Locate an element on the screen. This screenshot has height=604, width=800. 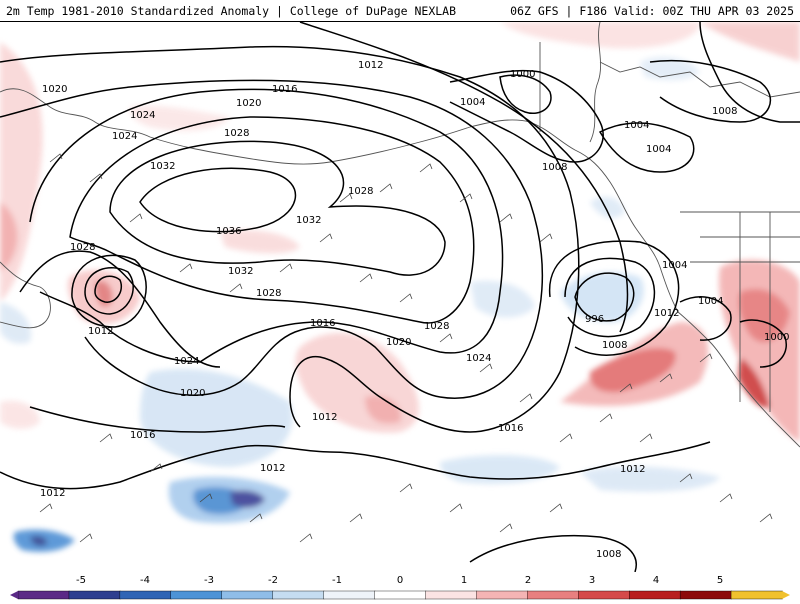
colorbar-tick-label: 2 is located at coordinates (528, 580).